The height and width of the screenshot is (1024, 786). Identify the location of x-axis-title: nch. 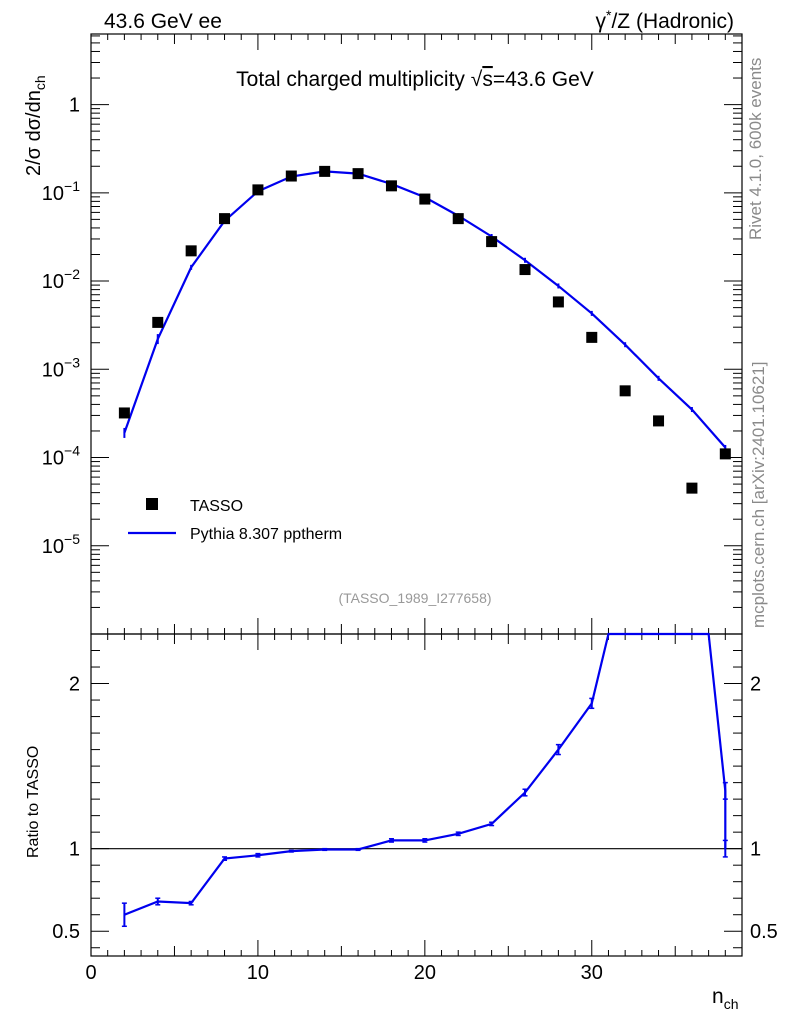
(725, 998).